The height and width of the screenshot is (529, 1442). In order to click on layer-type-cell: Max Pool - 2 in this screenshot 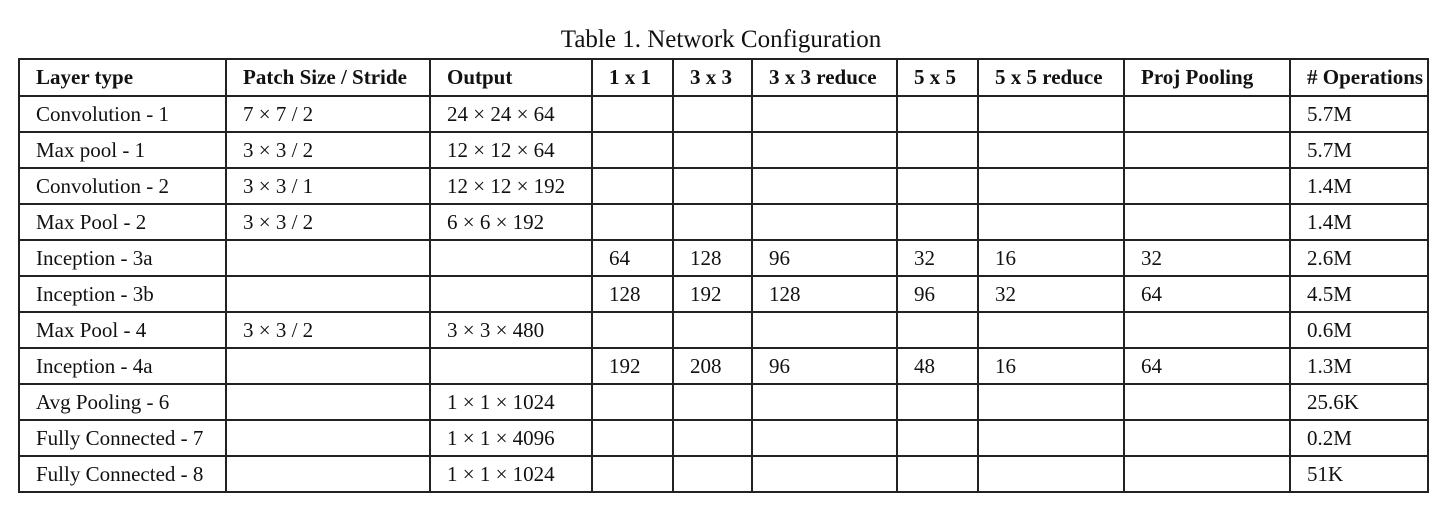, I will do `click(122, 222)`.